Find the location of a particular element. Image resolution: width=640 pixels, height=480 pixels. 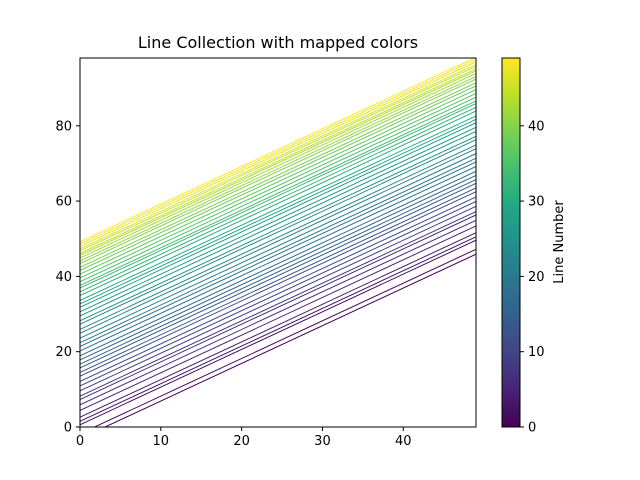

y-tick-label: 0 is located at coordinates (68, 428).